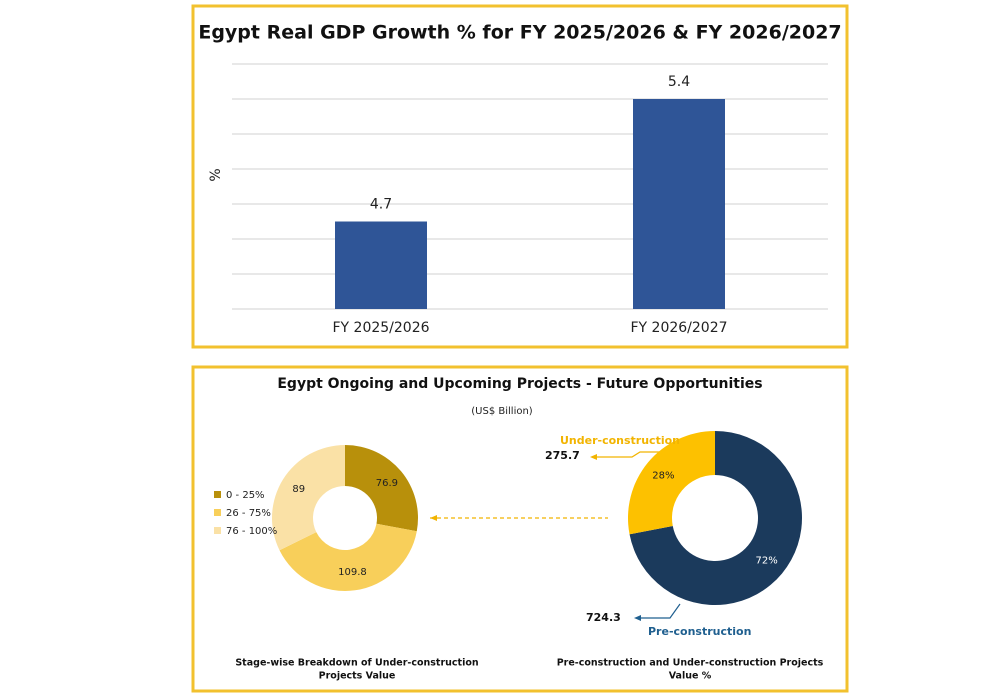  What do you see at coordinates (663, 475) in the screenshot?
I see `data-label: 28%` at bounding box center [663, 475].